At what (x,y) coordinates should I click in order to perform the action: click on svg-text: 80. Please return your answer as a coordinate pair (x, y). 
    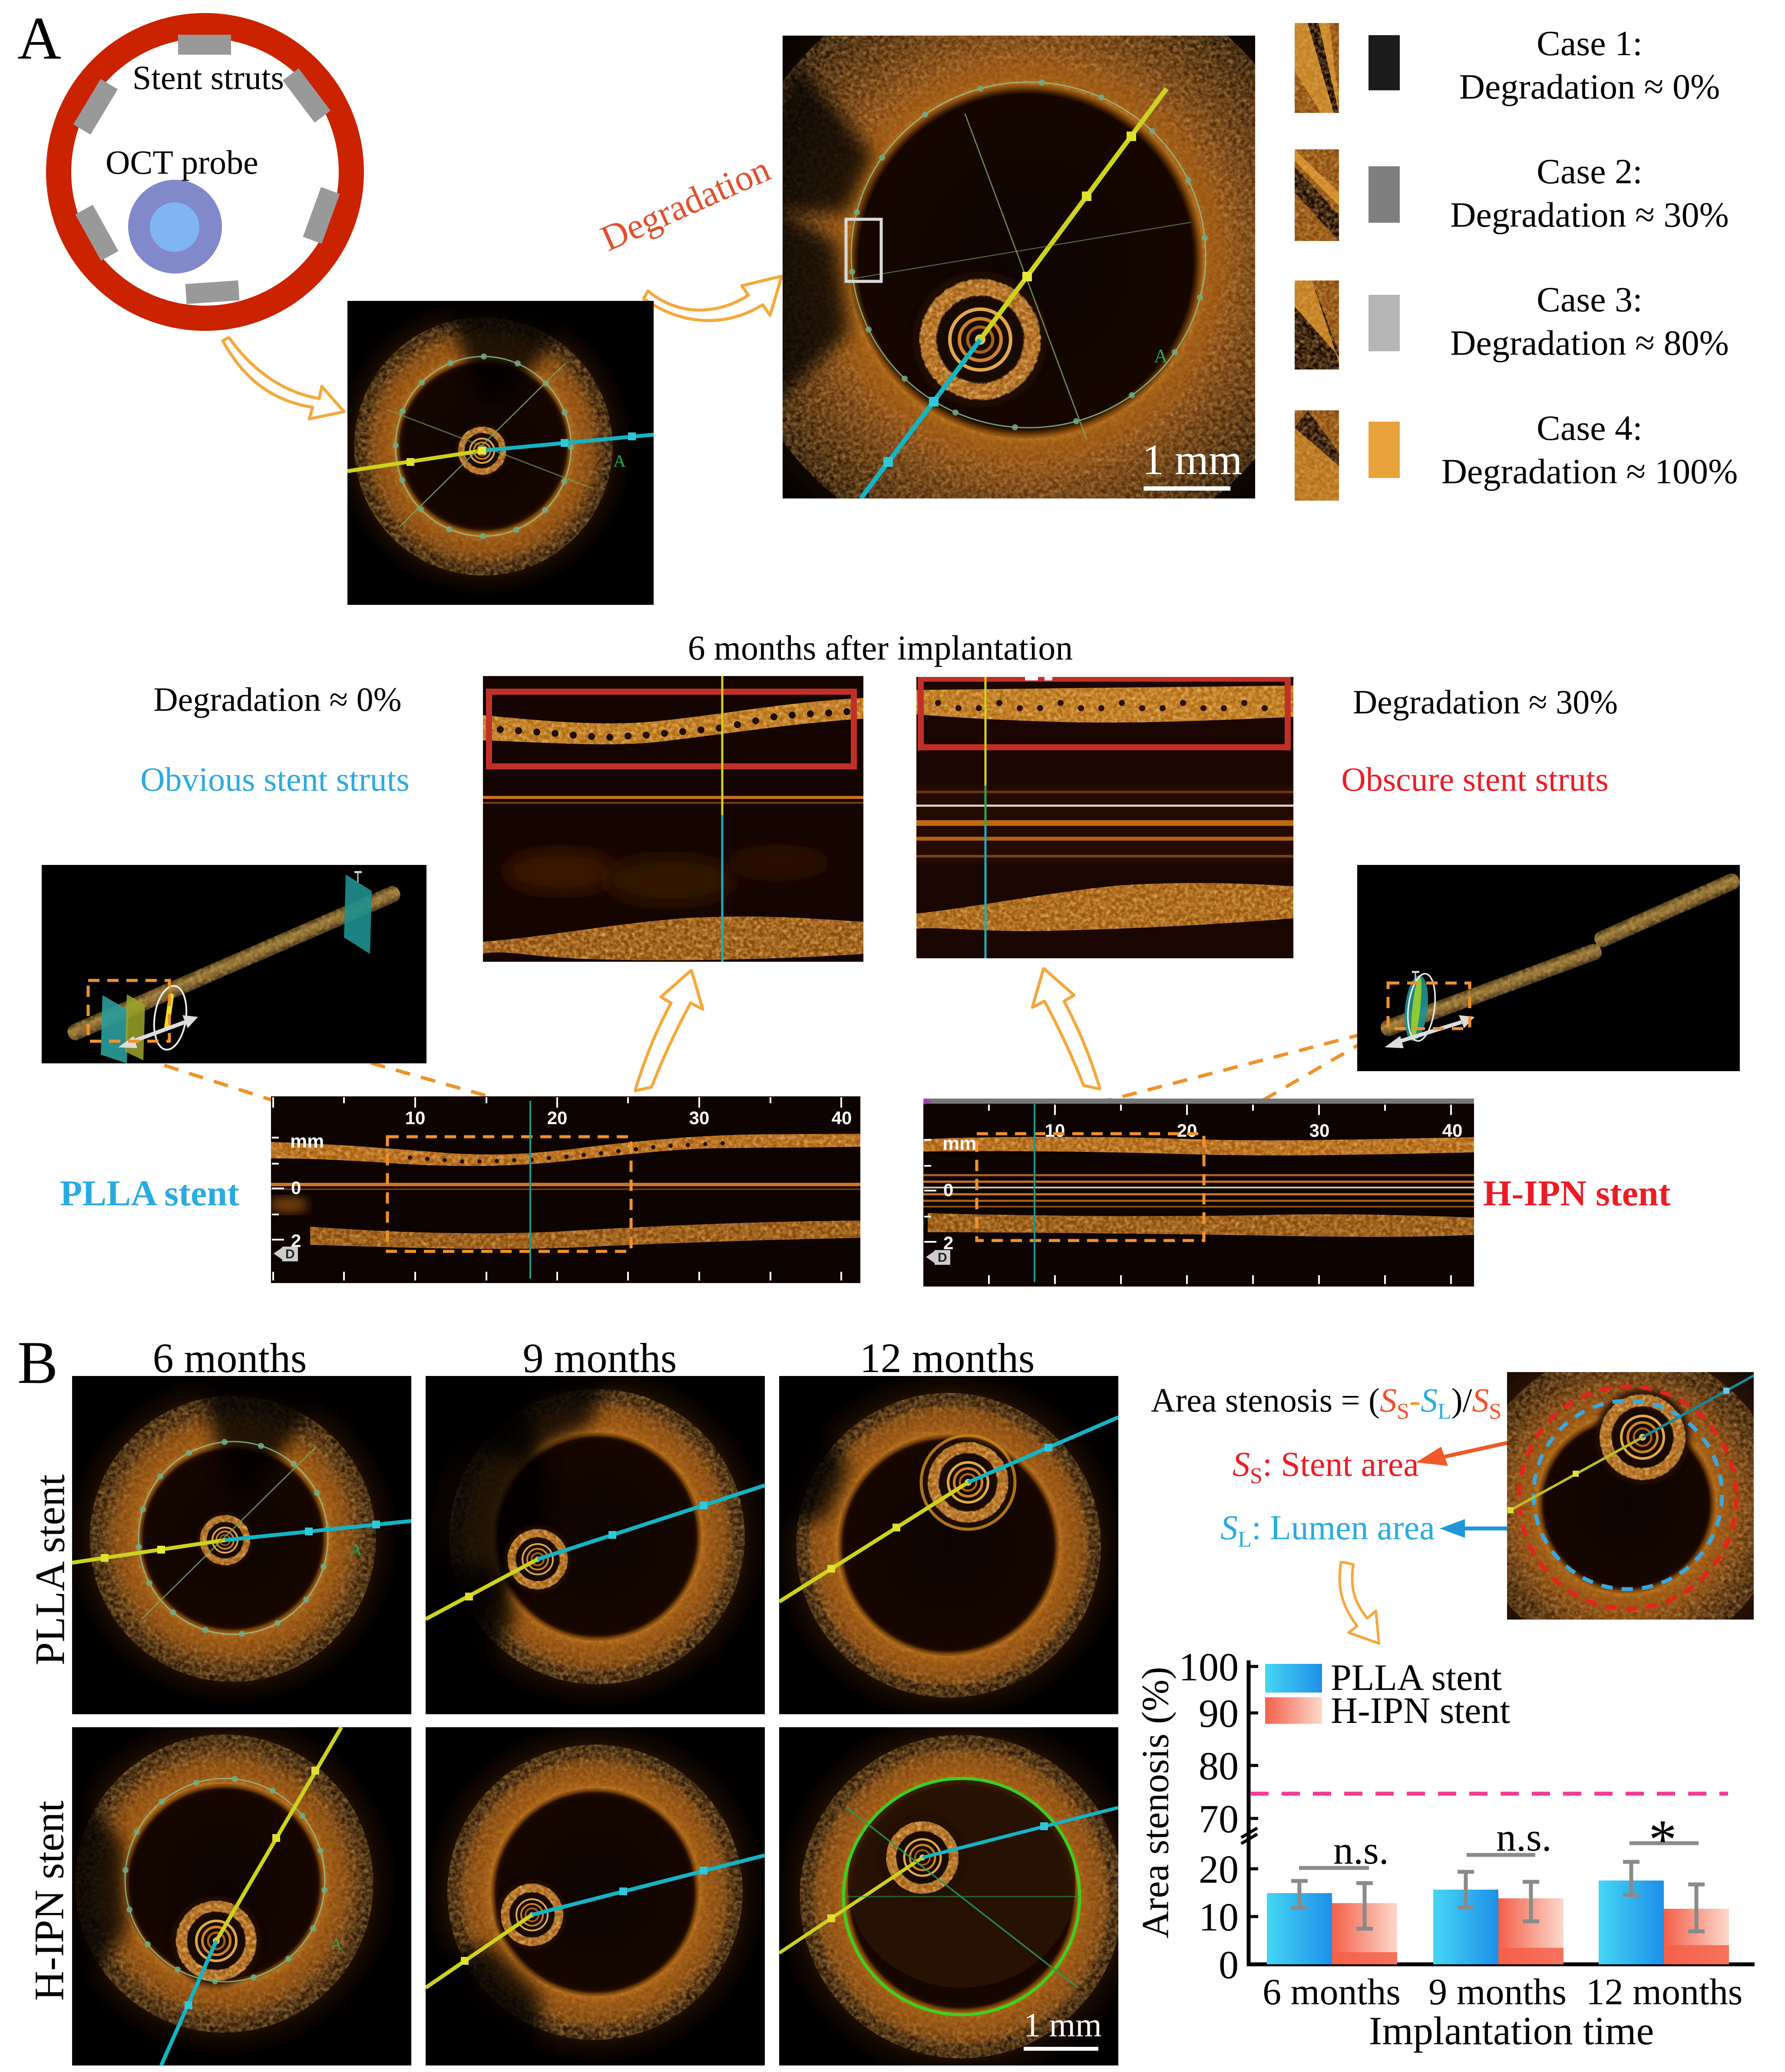
    Looking at the image, I should click on (1219, 1766).